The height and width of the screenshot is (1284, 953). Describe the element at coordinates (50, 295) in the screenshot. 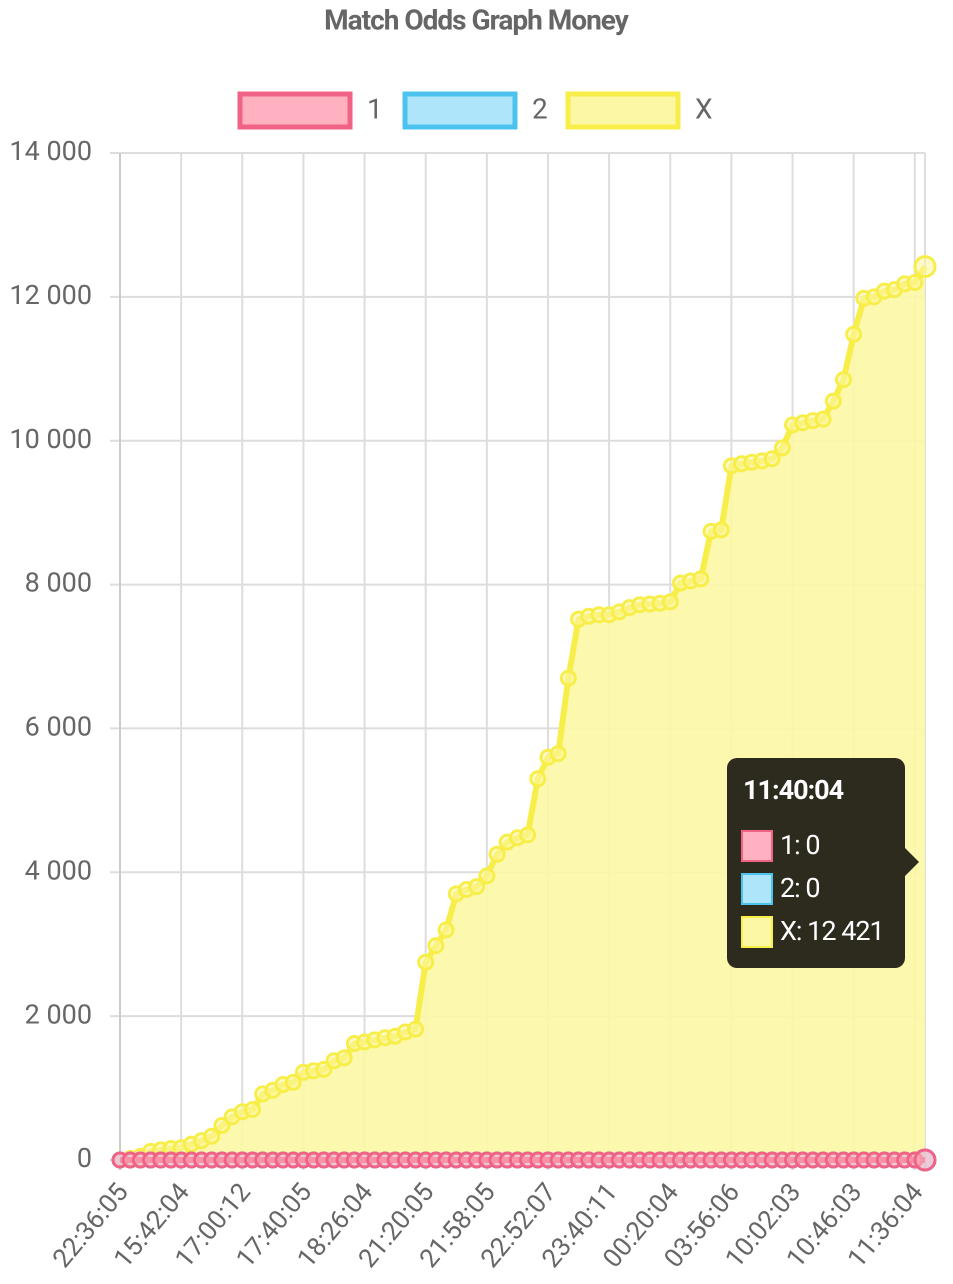

I see `y-tick-label: 12 000` at that location.